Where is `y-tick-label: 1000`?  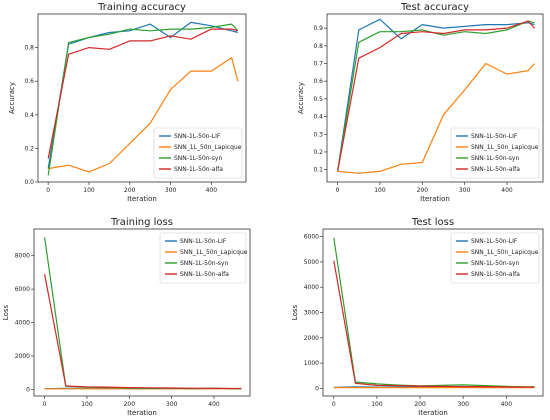 y-tick-label: 1000 is located at coordinates (311, 363).